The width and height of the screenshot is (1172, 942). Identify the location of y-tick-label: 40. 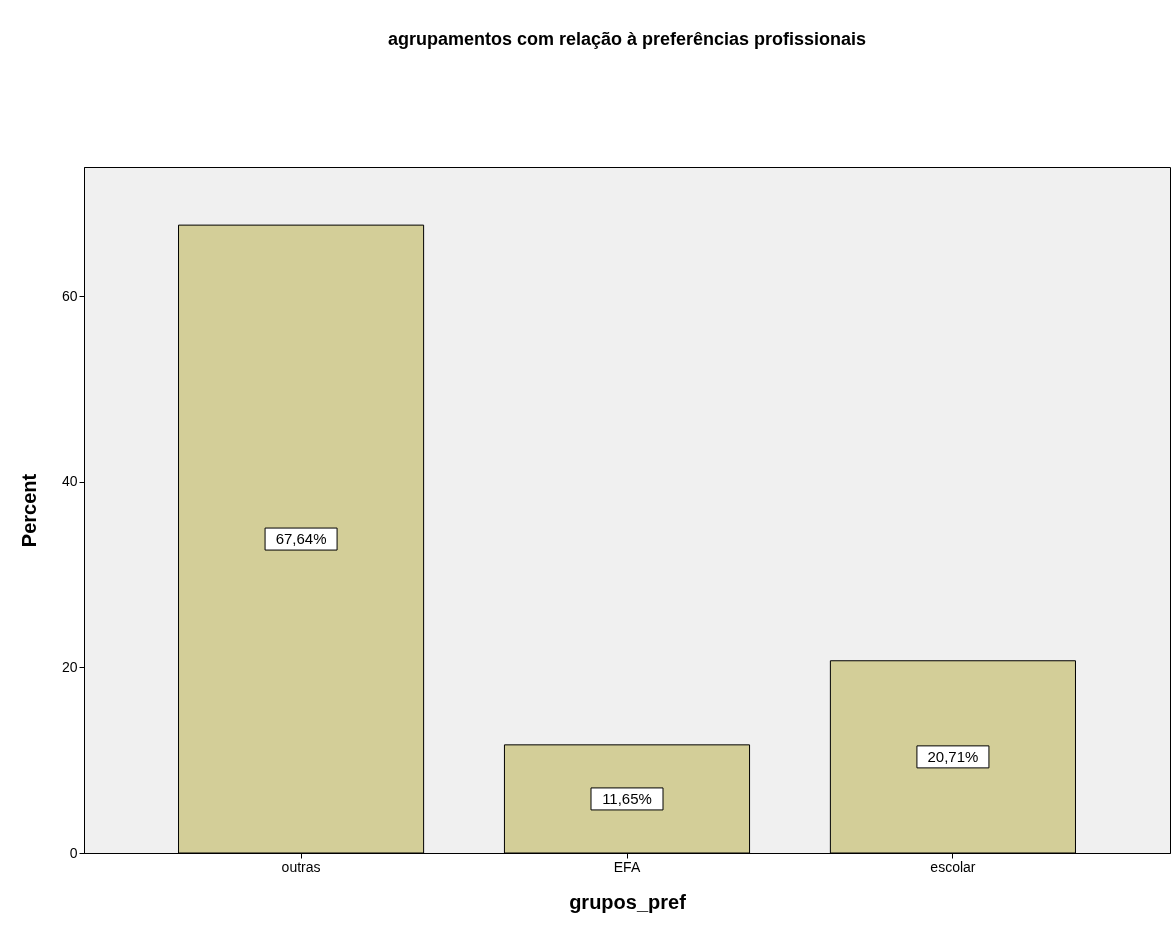
(69, 481).